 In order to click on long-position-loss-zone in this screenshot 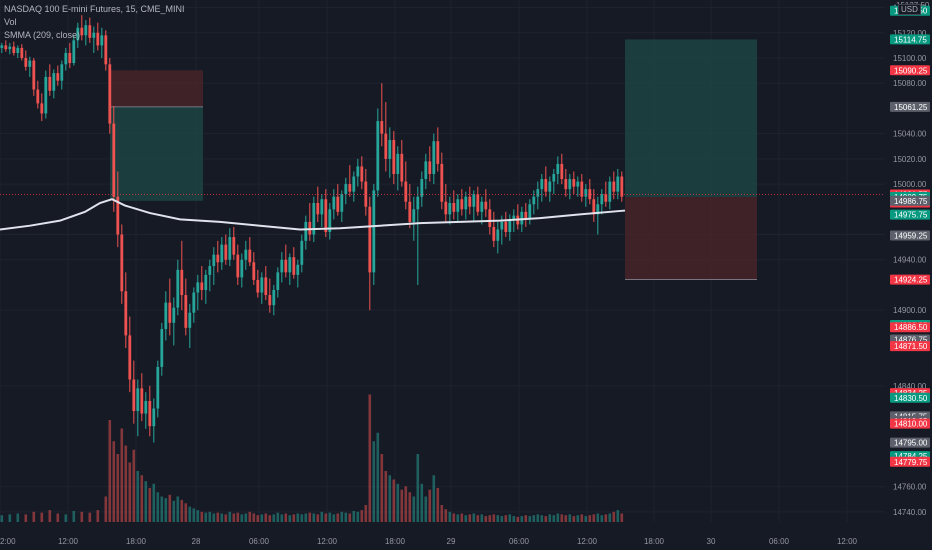, I will do `click(691, 238)`.